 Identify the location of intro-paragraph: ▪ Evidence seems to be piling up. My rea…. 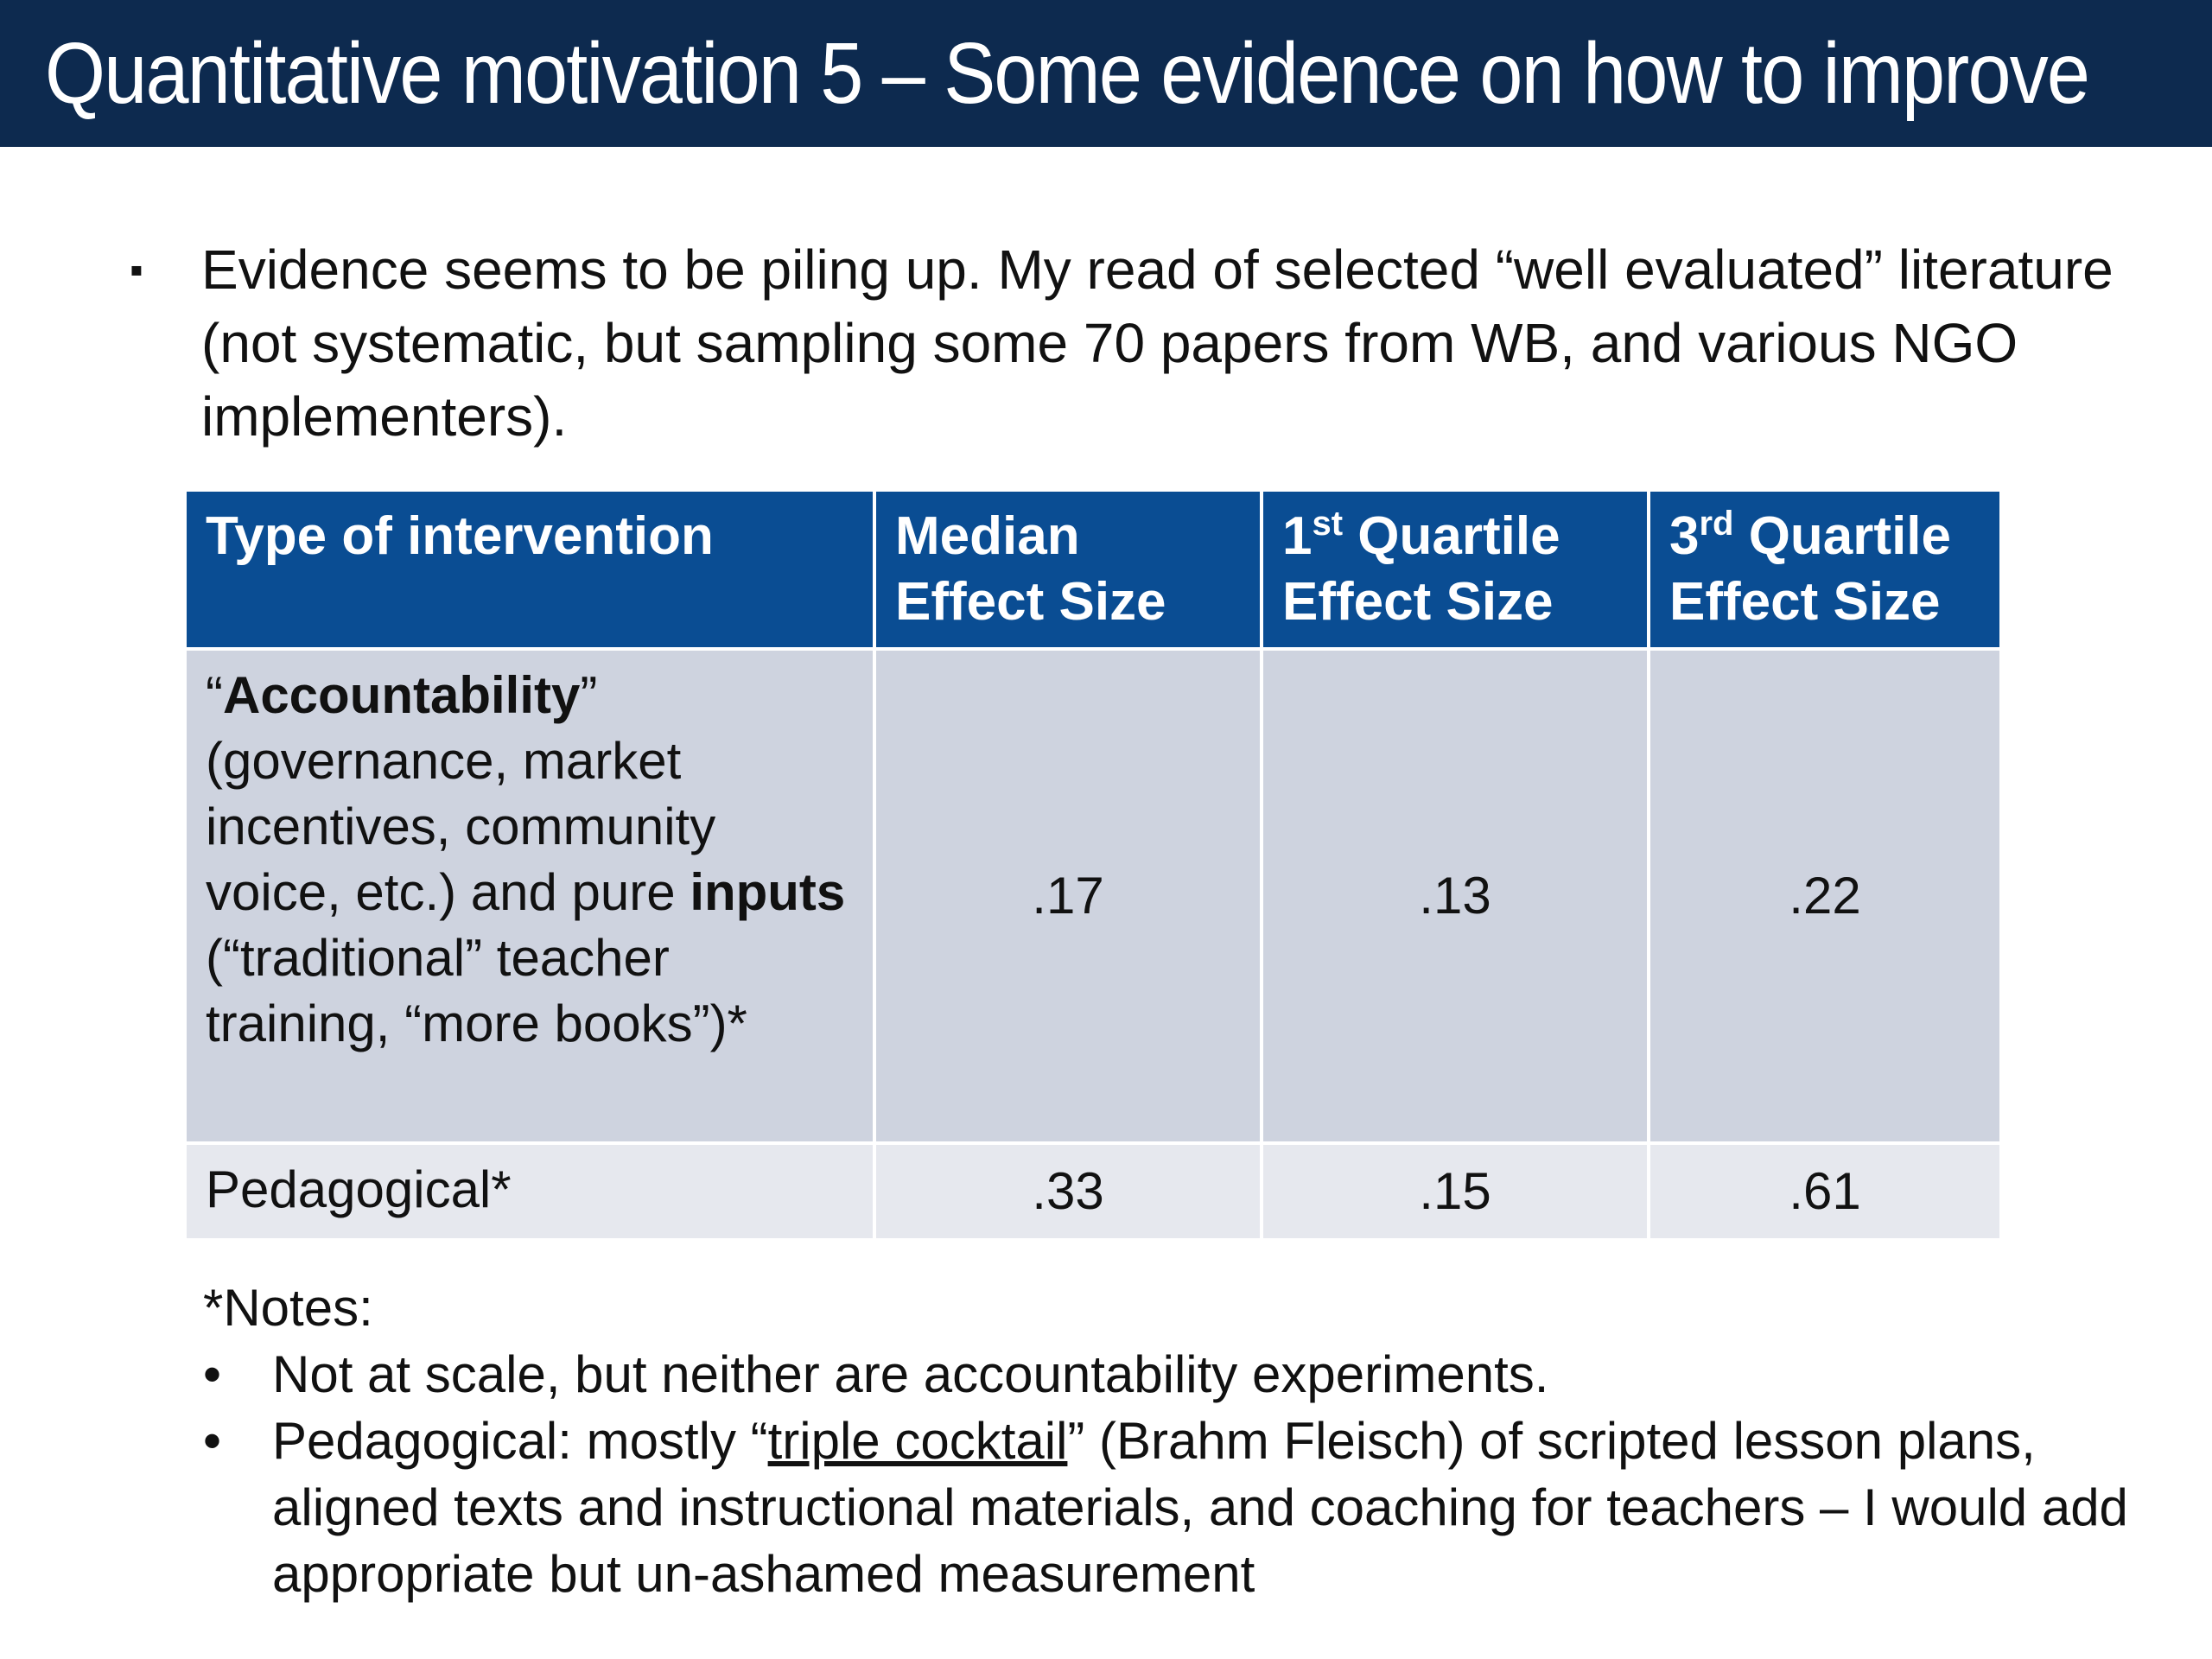
(1123, 343).